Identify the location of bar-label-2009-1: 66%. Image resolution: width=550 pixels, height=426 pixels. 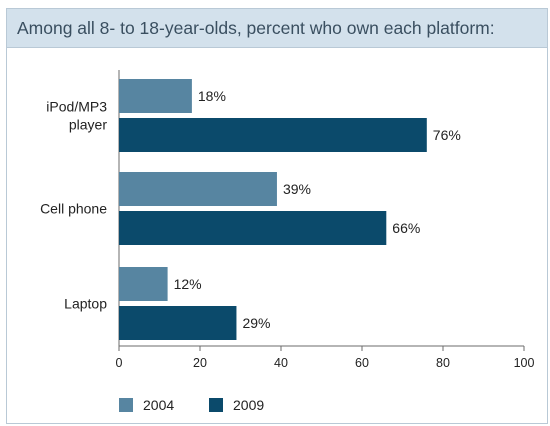
(406, 228).